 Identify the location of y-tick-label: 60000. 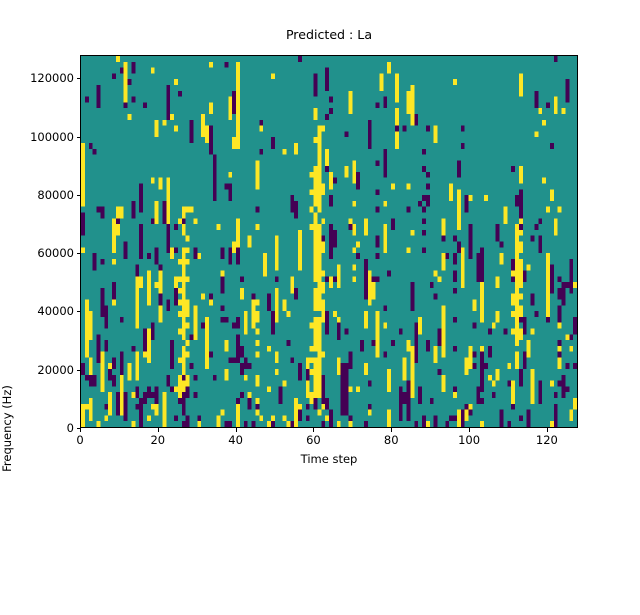
(55, 253).